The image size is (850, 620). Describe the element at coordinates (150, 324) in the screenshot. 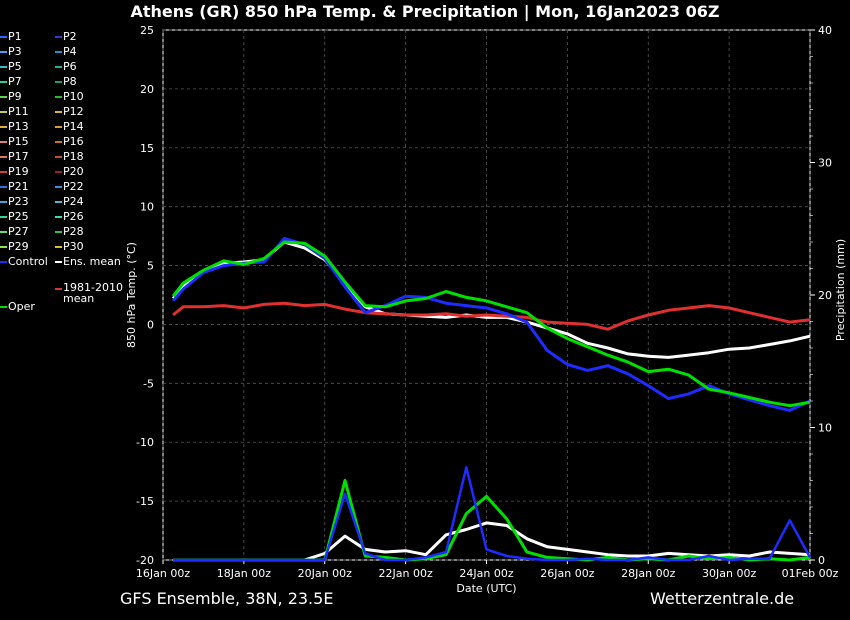

I see `y-tick-label-left: 0` at that location.